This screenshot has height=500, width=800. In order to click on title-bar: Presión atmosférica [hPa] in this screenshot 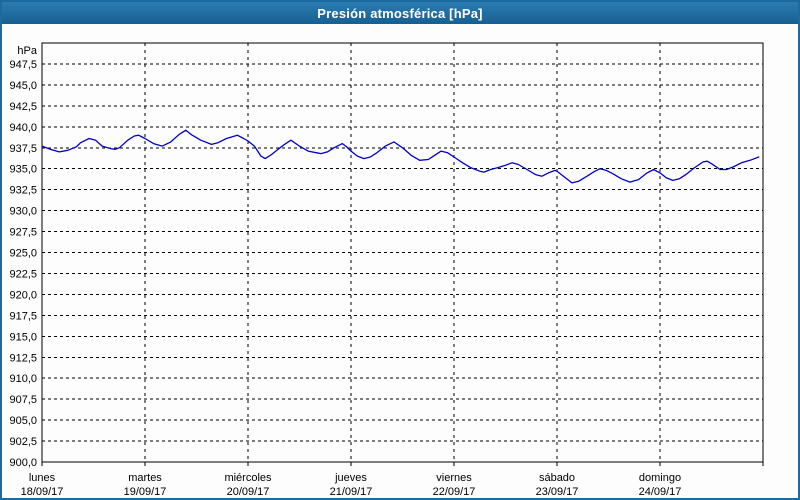, I will do `click(400, 13)`.